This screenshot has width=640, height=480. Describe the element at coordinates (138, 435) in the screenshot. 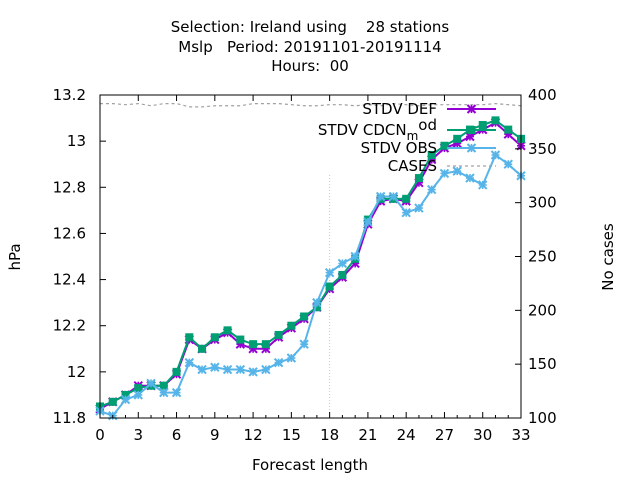

I see `x-tick-label: 3` at that location.